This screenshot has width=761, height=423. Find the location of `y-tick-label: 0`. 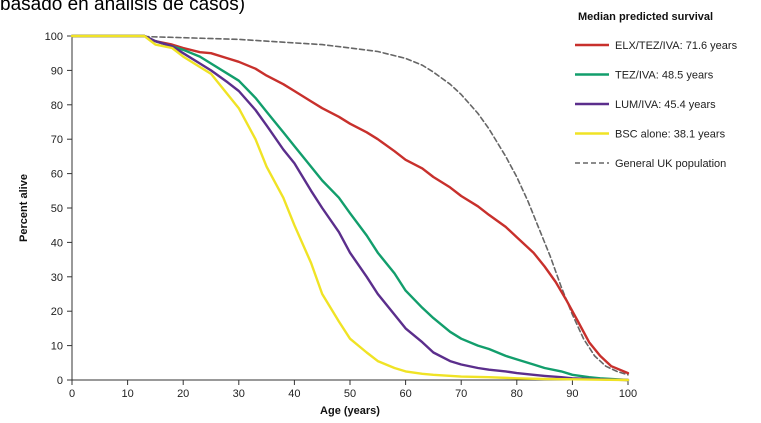

y-tick-label: 0 is located at coordinates (60, 381).